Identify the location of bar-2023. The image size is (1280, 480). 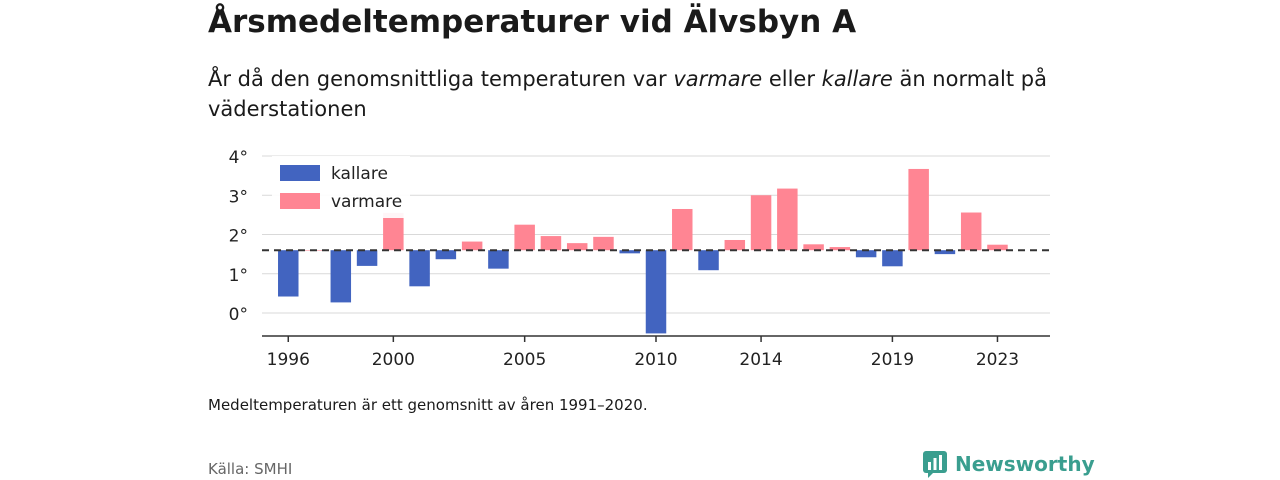
(997, 247).